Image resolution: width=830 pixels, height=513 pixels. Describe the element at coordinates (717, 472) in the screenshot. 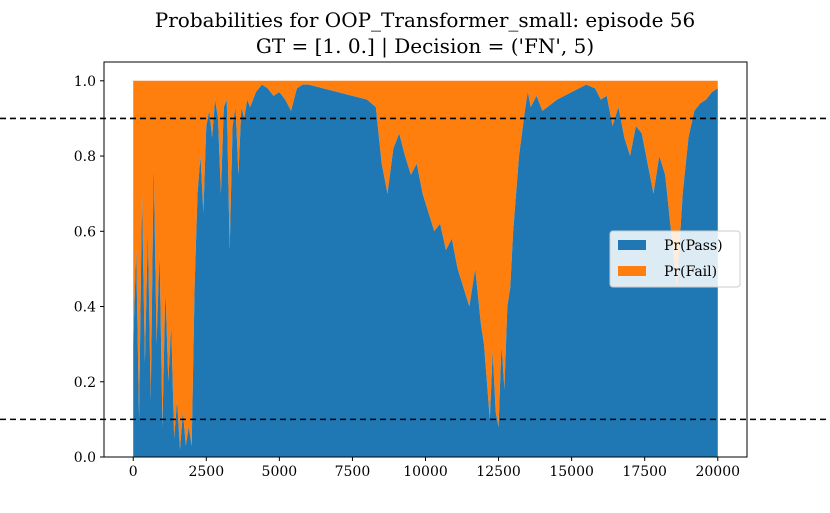

I see `x-tick-label-8: 20000` at that location.